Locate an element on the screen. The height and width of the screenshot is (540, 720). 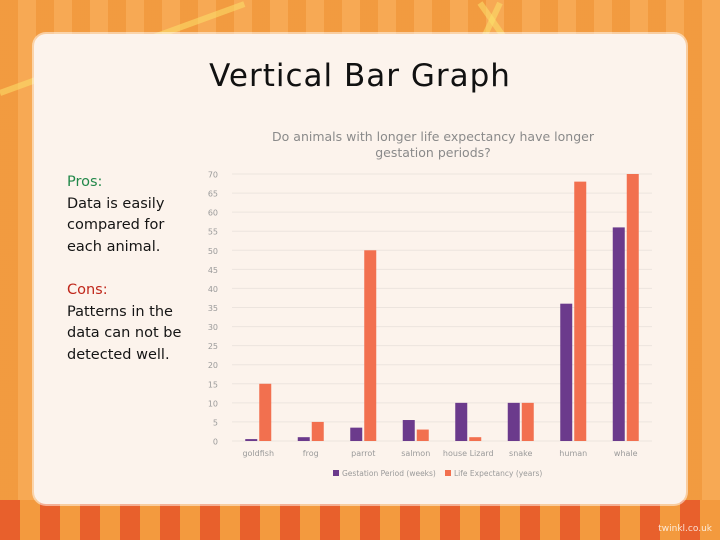
y-tick-label: 40 is located at coordinates (213, 289).